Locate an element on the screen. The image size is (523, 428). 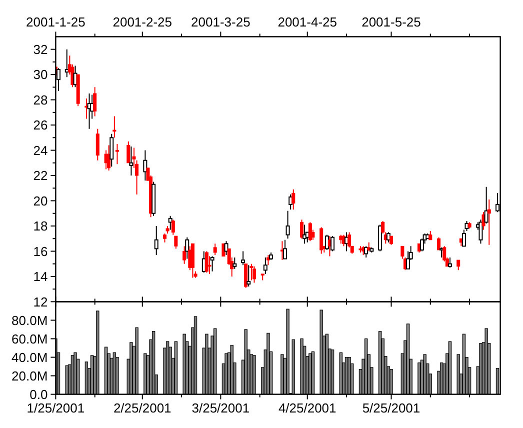
y-tick-label: 28 is located at coordinates (40, 100).